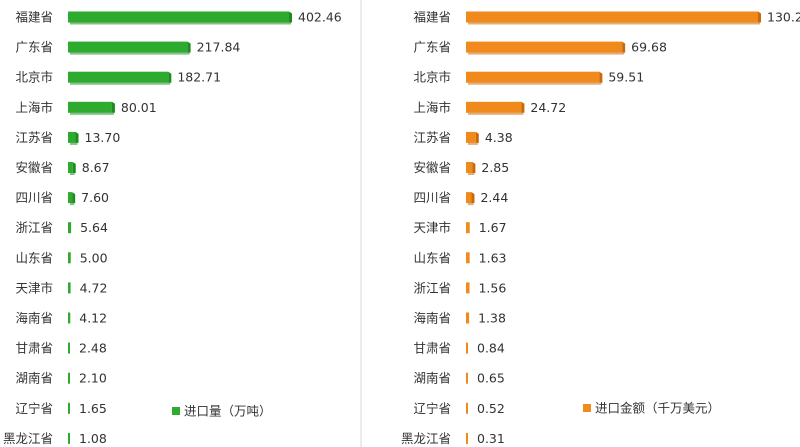 The image size is (800, 447). Describe the element at coordinates (93, 318) in the screenshot. I see `value-label: 4.12` at that location.